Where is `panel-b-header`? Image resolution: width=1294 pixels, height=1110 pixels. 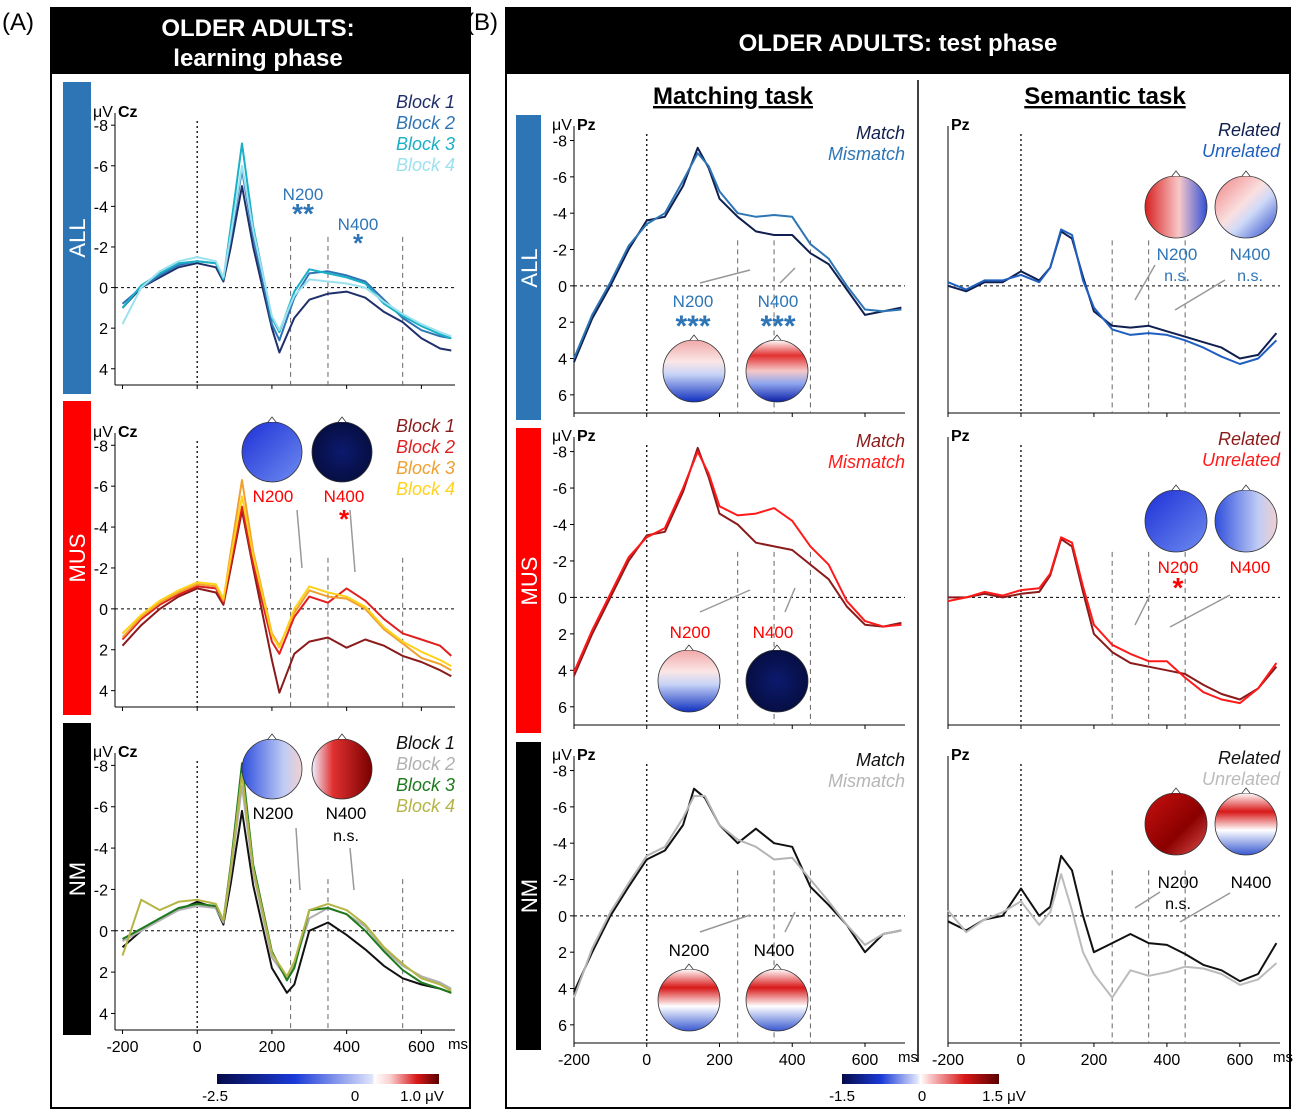
panel-b-header is located at coordinates (898, 41).